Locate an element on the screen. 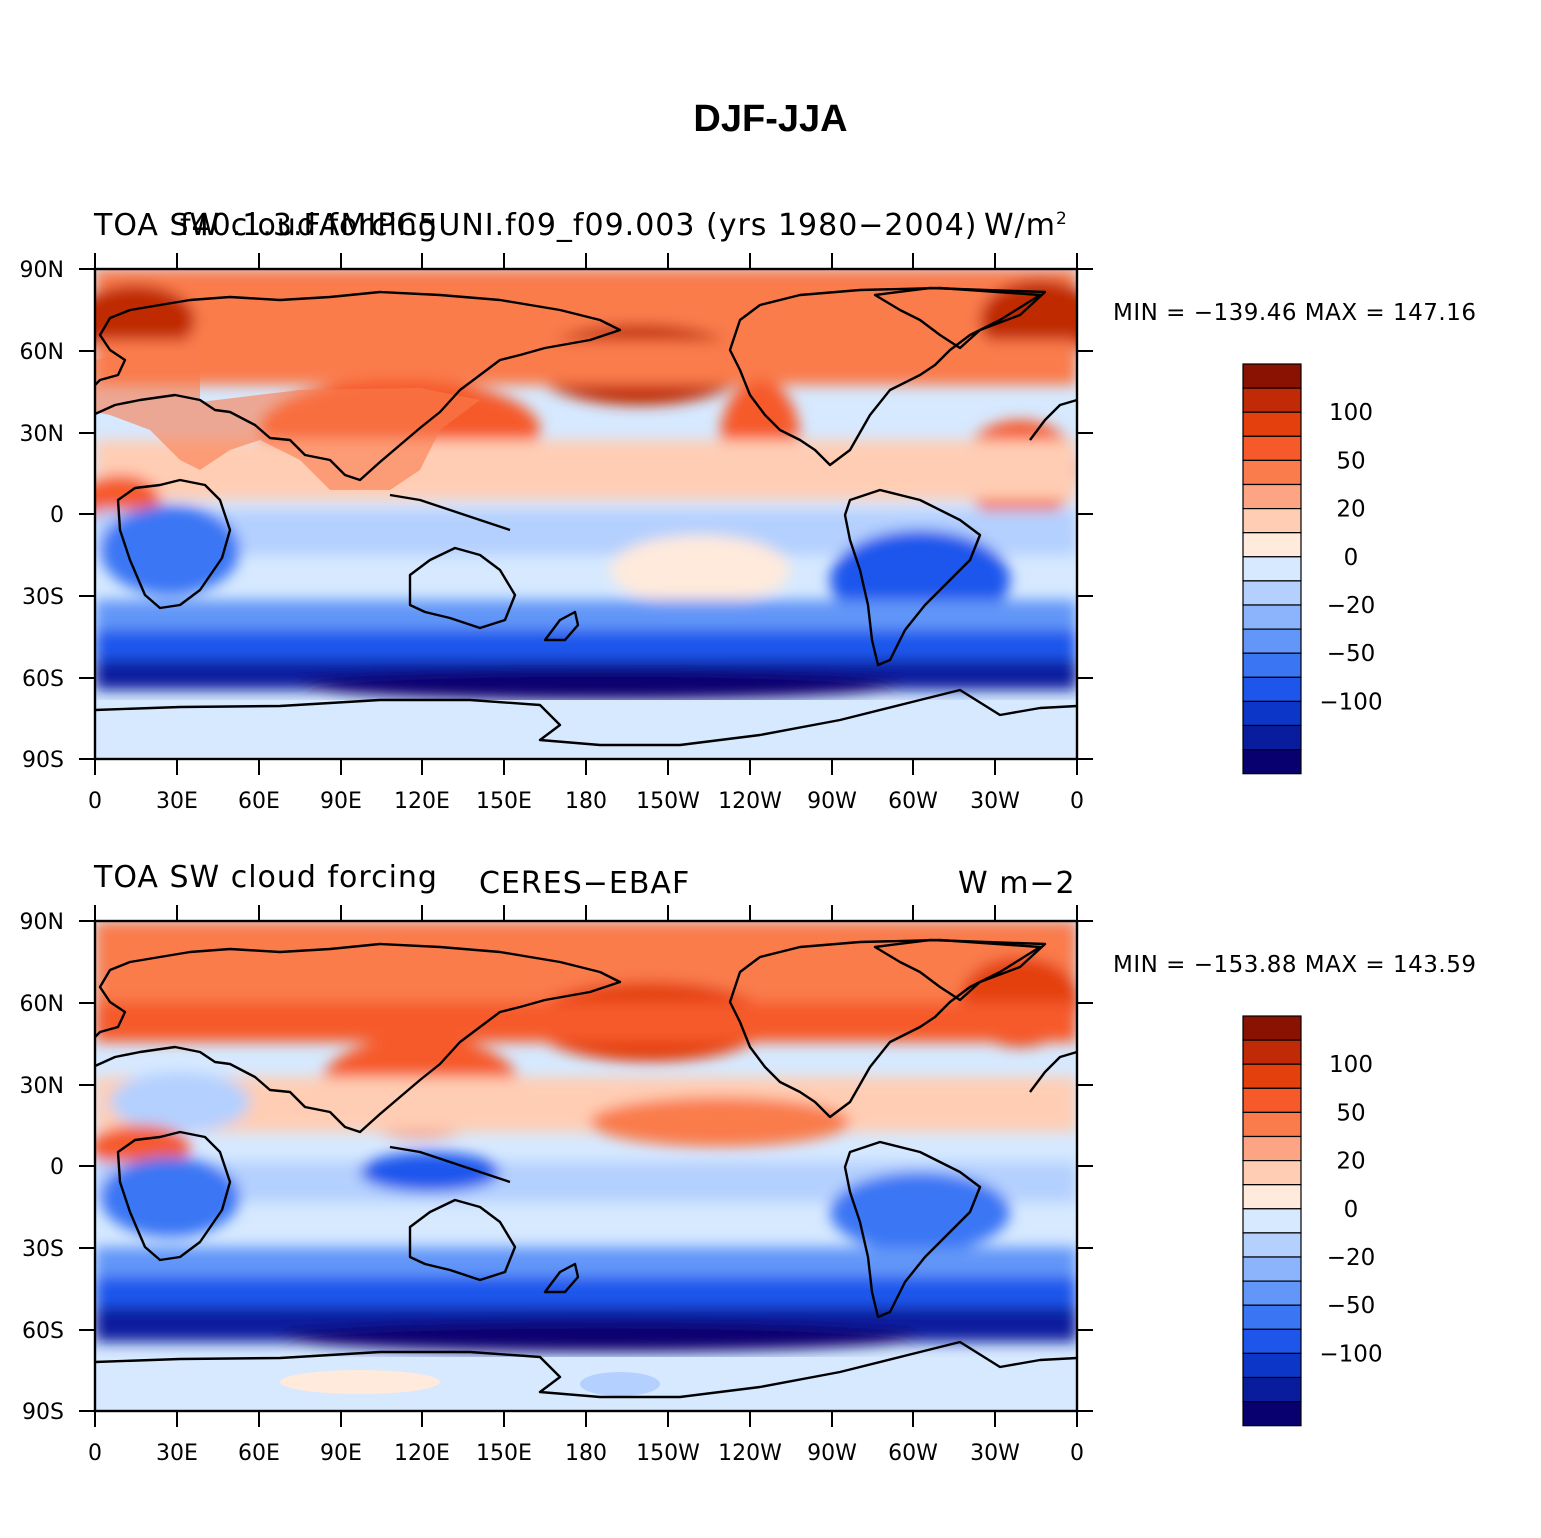 This screenshot has width=1541, height=1538. min-max-label: MIN = −153.88 MAX = 143.59 is located at coordinates (1295, 965).